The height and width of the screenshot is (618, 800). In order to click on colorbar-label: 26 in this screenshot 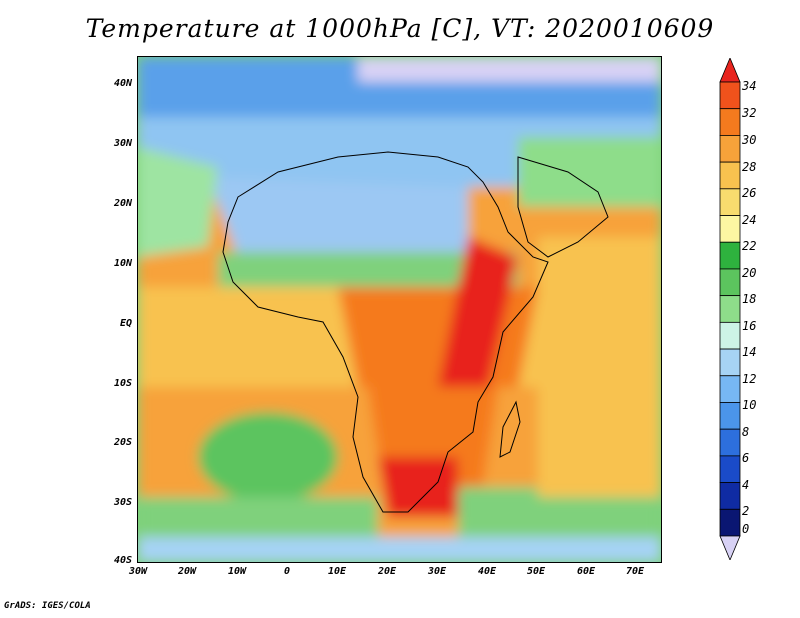, I will do `click(749, 193)`.